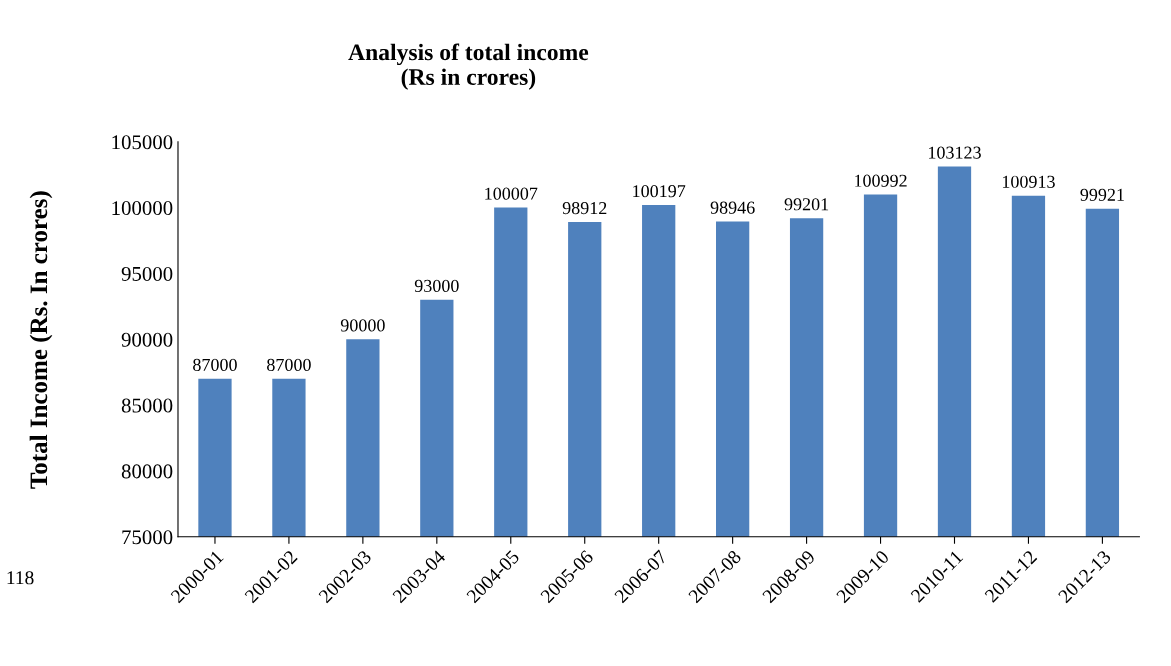  Describe the element at coordinates (1102, 194) in the screenshot. I see `data-label: 99921` at that location.